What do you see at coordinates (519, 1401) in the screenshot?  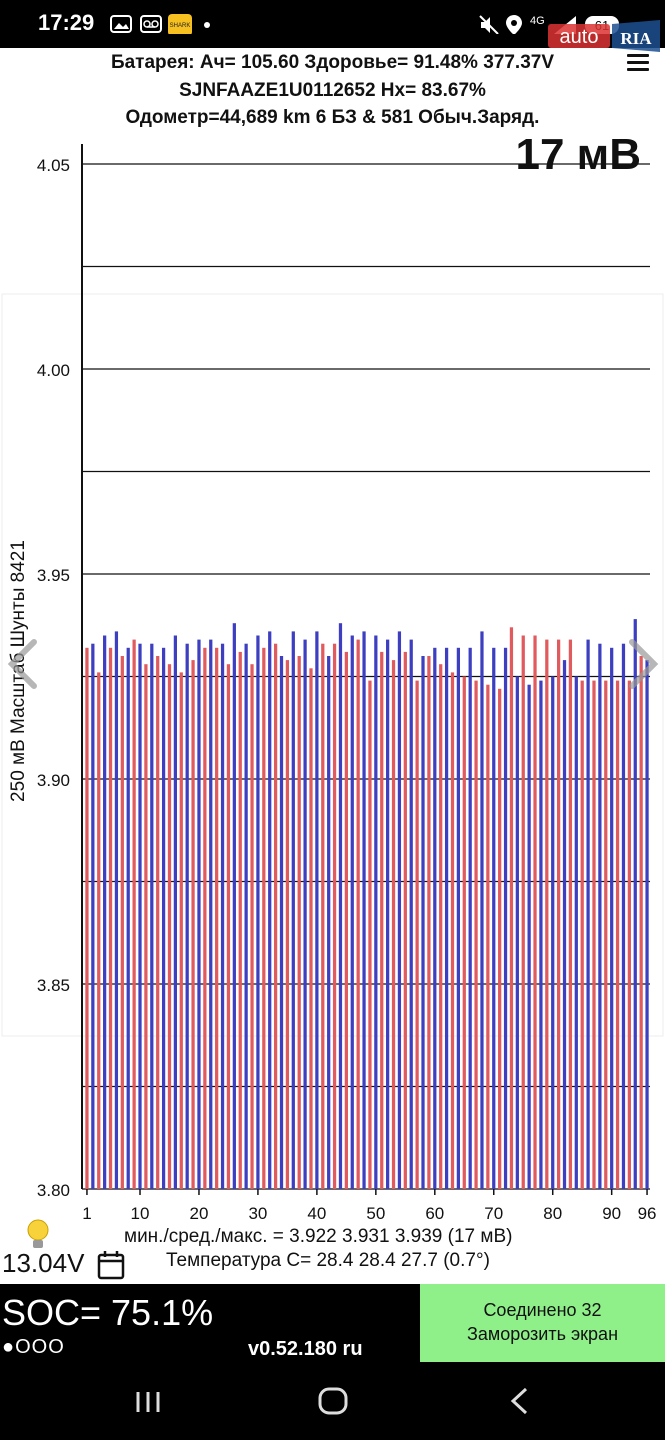 I see `back-icon` at bounding box center [519, 1401].